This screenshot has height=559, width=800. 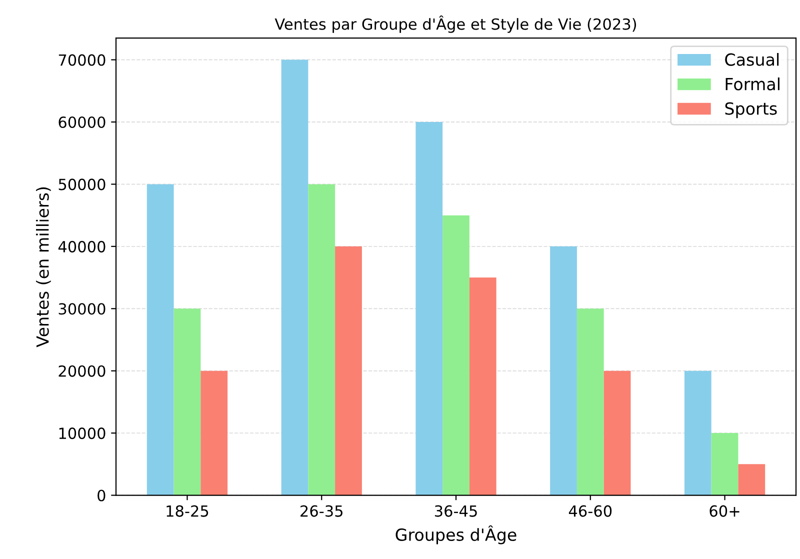 What do you see at coordinates (43, 267) in the screenshot?
I see `y-axis-title: Ventes (en milliers)` at bounding box center [43, 267].